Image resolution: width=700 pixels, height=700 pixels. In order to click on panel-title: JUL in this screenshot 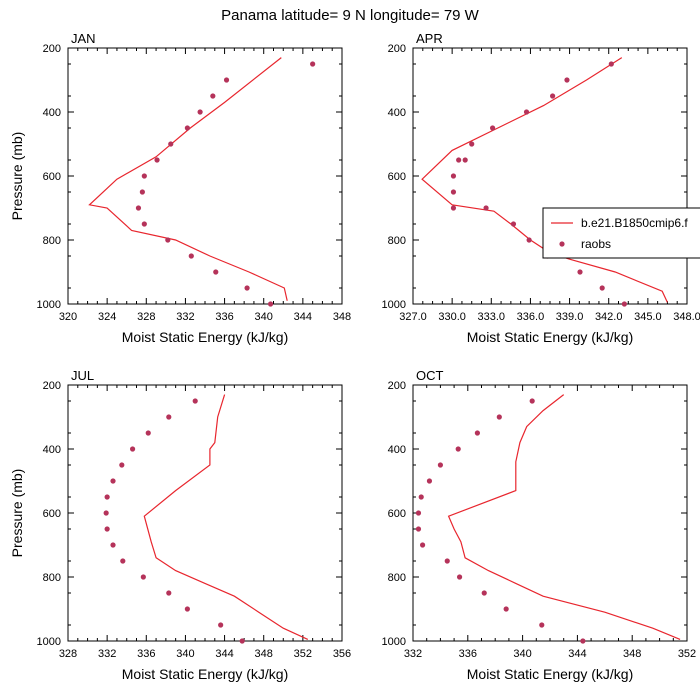, I will do `click(82, 375)`.